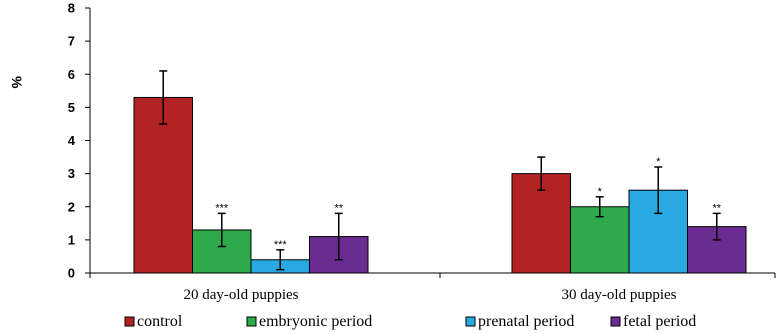 The height and width of the screenshot is (334, 780). What do you see at coordinates (526, 321) in the screenshot?
I see `legend-label: prenatal period` at bounding box center [526, 321].